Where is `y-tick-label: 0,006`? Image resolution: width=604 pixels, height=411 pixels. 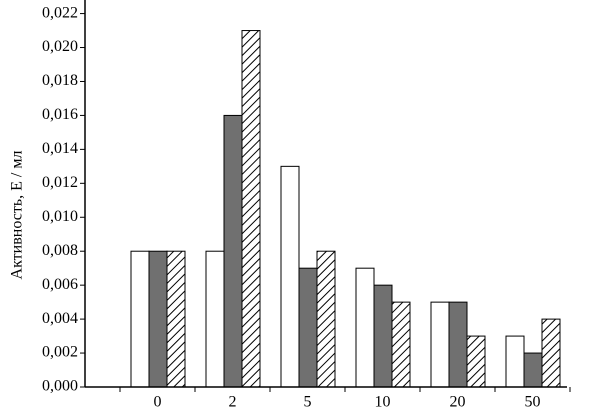 y-tick-label: 0,006 is located at coordinates (60, 284).